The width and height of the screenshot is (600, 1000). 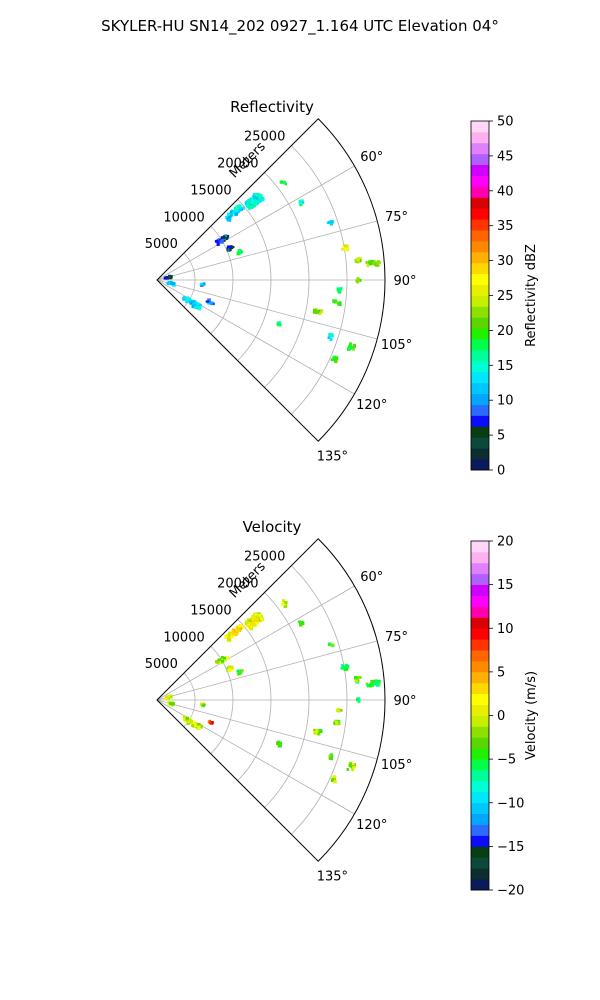 What do you see at coordinates (504, 717) in the screenshot?
I see `colorbar: −20 −15 −10 −5 0 5 10 15 20 Velocity (m/s)` at bounding box center [504, 717].